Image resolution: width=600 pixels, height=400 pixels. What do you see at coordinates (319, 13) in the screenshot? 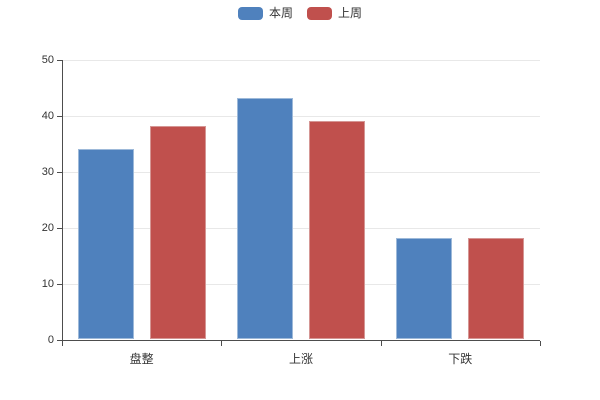
I see `legend-swatch-last-week` at bounding box center [319, 13].